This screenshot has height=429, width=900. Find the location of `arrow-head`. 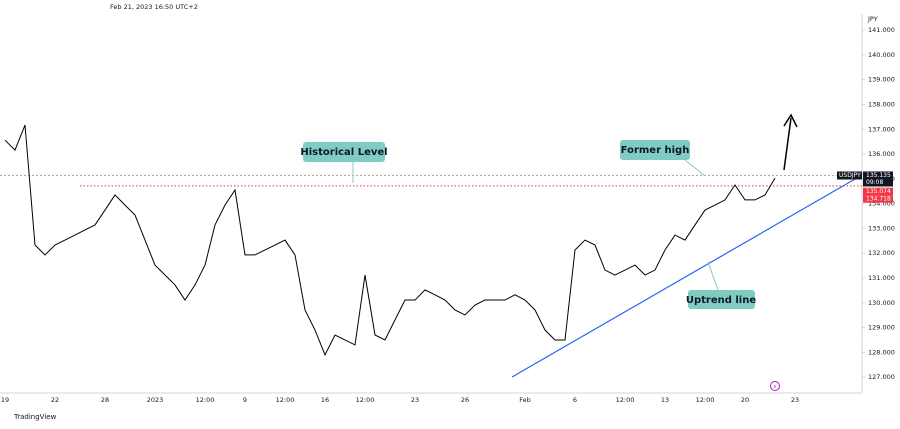

arrow-head is located at coordinates (790, 120).